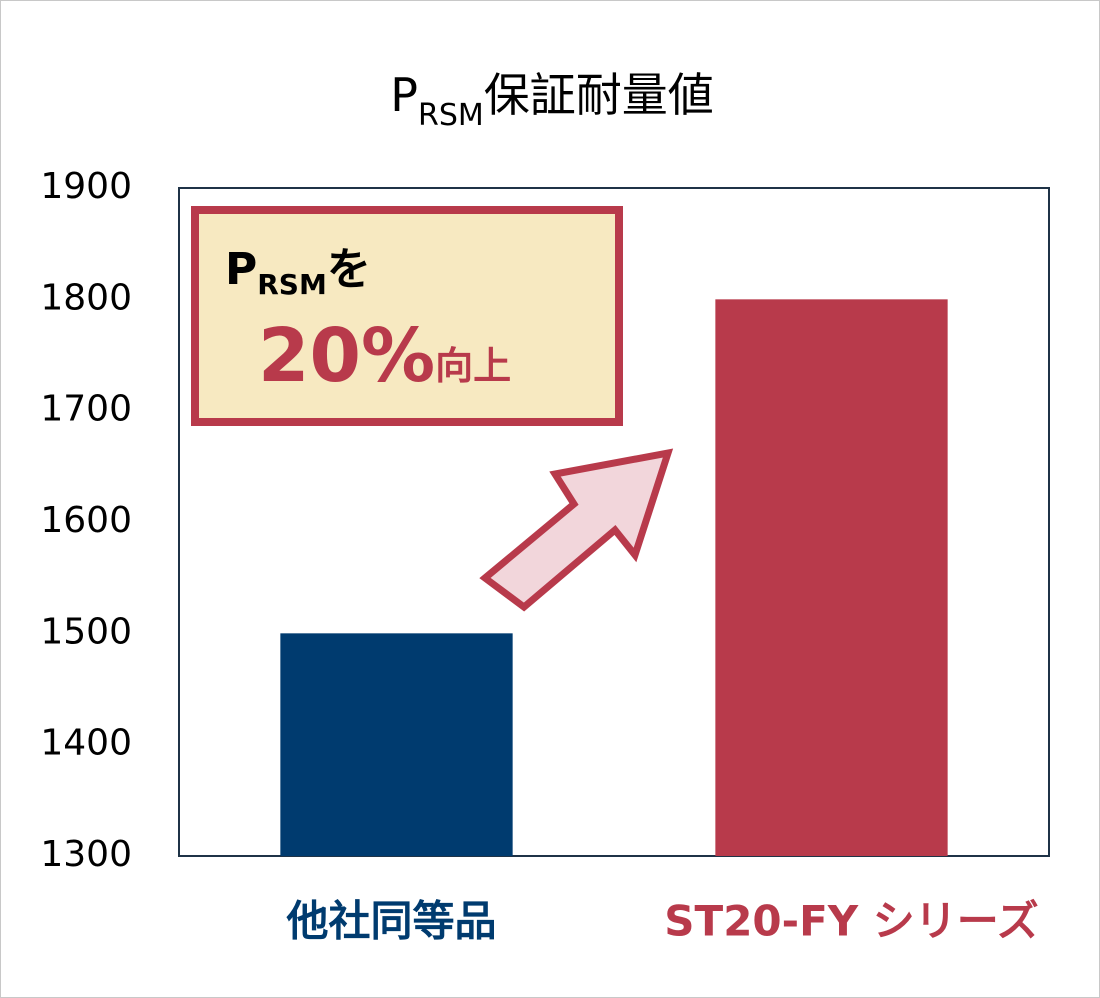 The width and height of the screenshot is (1100, 998). What do you see at coordinates (390, 921) in the screenshot?
I see `x-tick-label: 他社同等品` at bounding box center [390, 921].